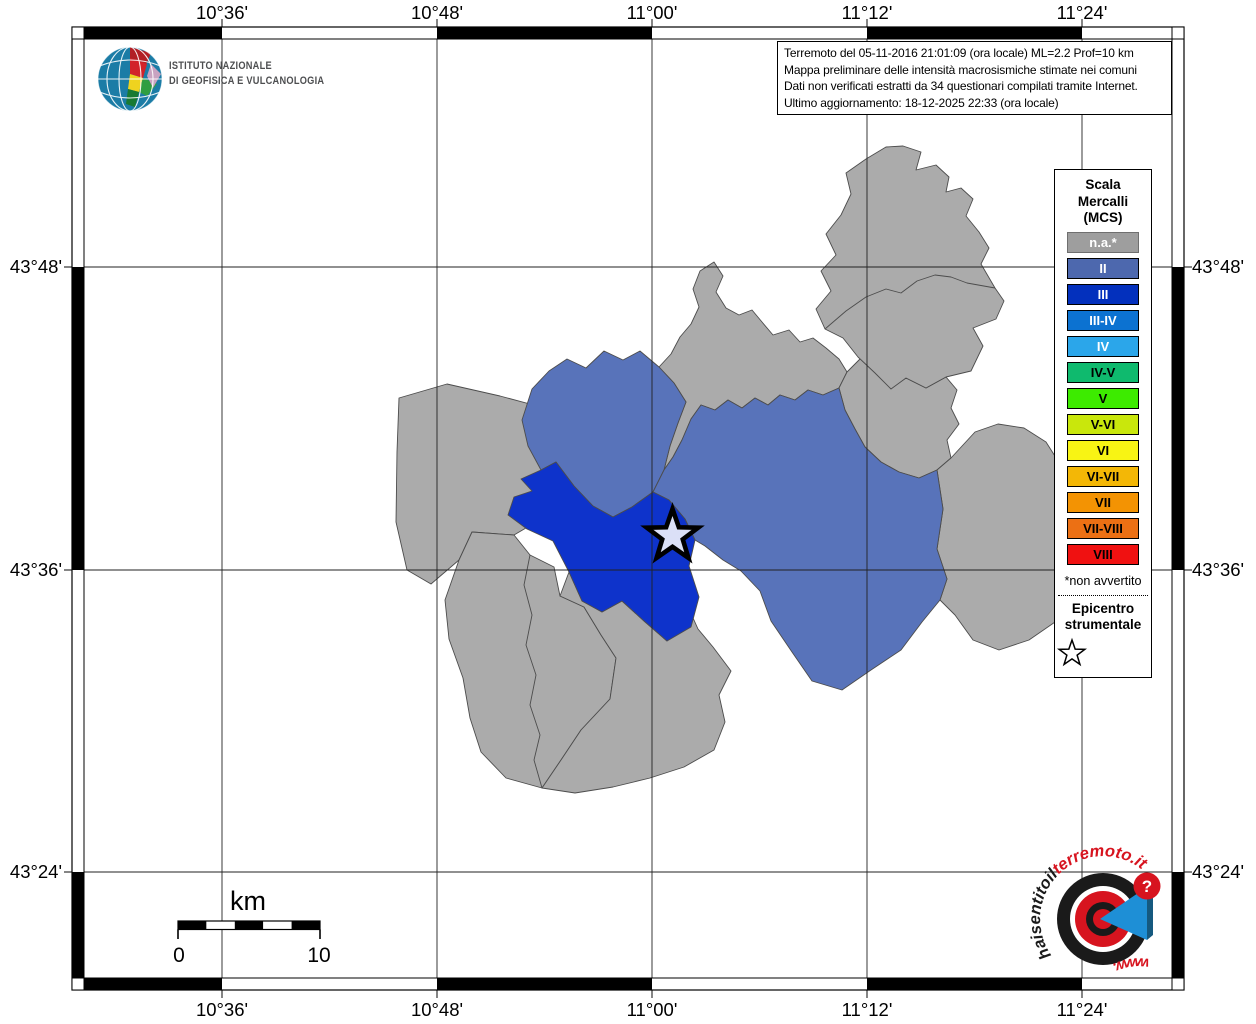 The image size is (1256, 1024). Describe the element at coordinates (437, 12) in the screenshot. I see `axis-label-top-2: 10°48'` at that location.